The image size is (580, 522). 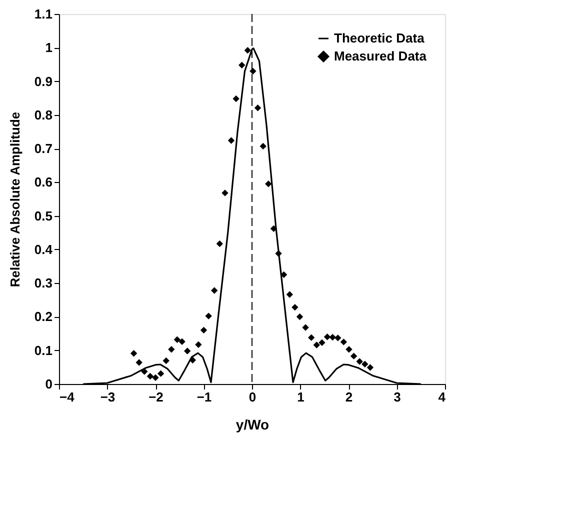 What do you see at coordinates (381, 56) in the screenshot?
I see `legend-label: Measured Data` at bounding box center [381, 56].